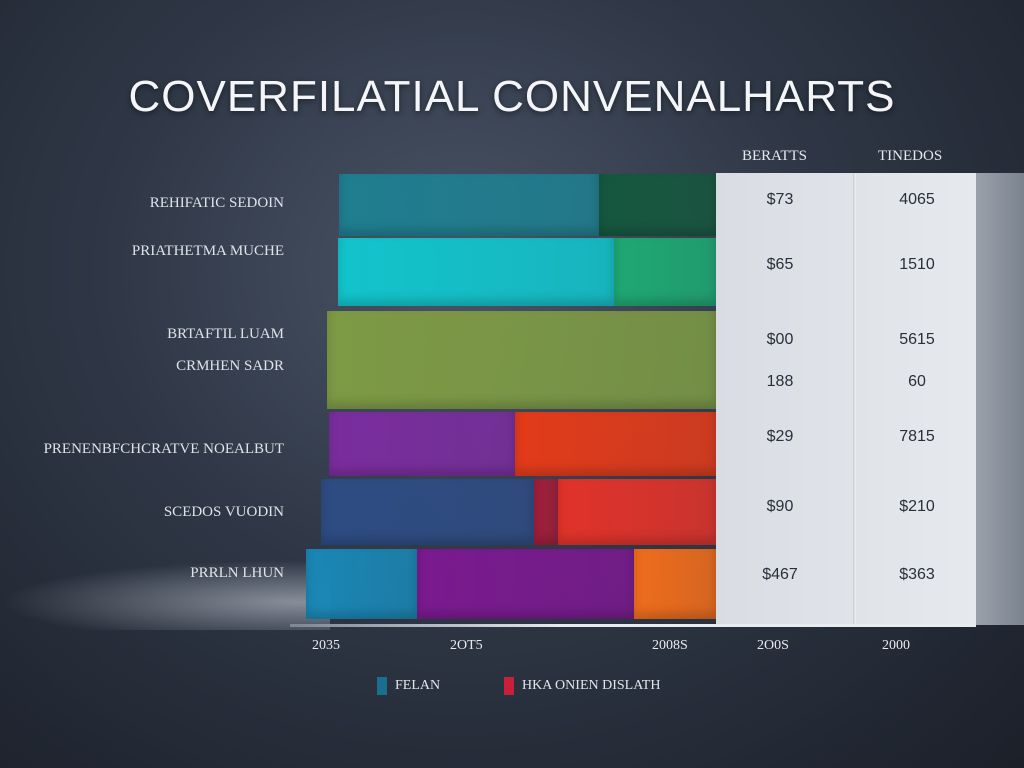 Image resolution: width=1024 pixels, height=768 pixels. Describe the element at coordinates (780, 199) in the screenshot. I see `table-cell: $73` at that location.